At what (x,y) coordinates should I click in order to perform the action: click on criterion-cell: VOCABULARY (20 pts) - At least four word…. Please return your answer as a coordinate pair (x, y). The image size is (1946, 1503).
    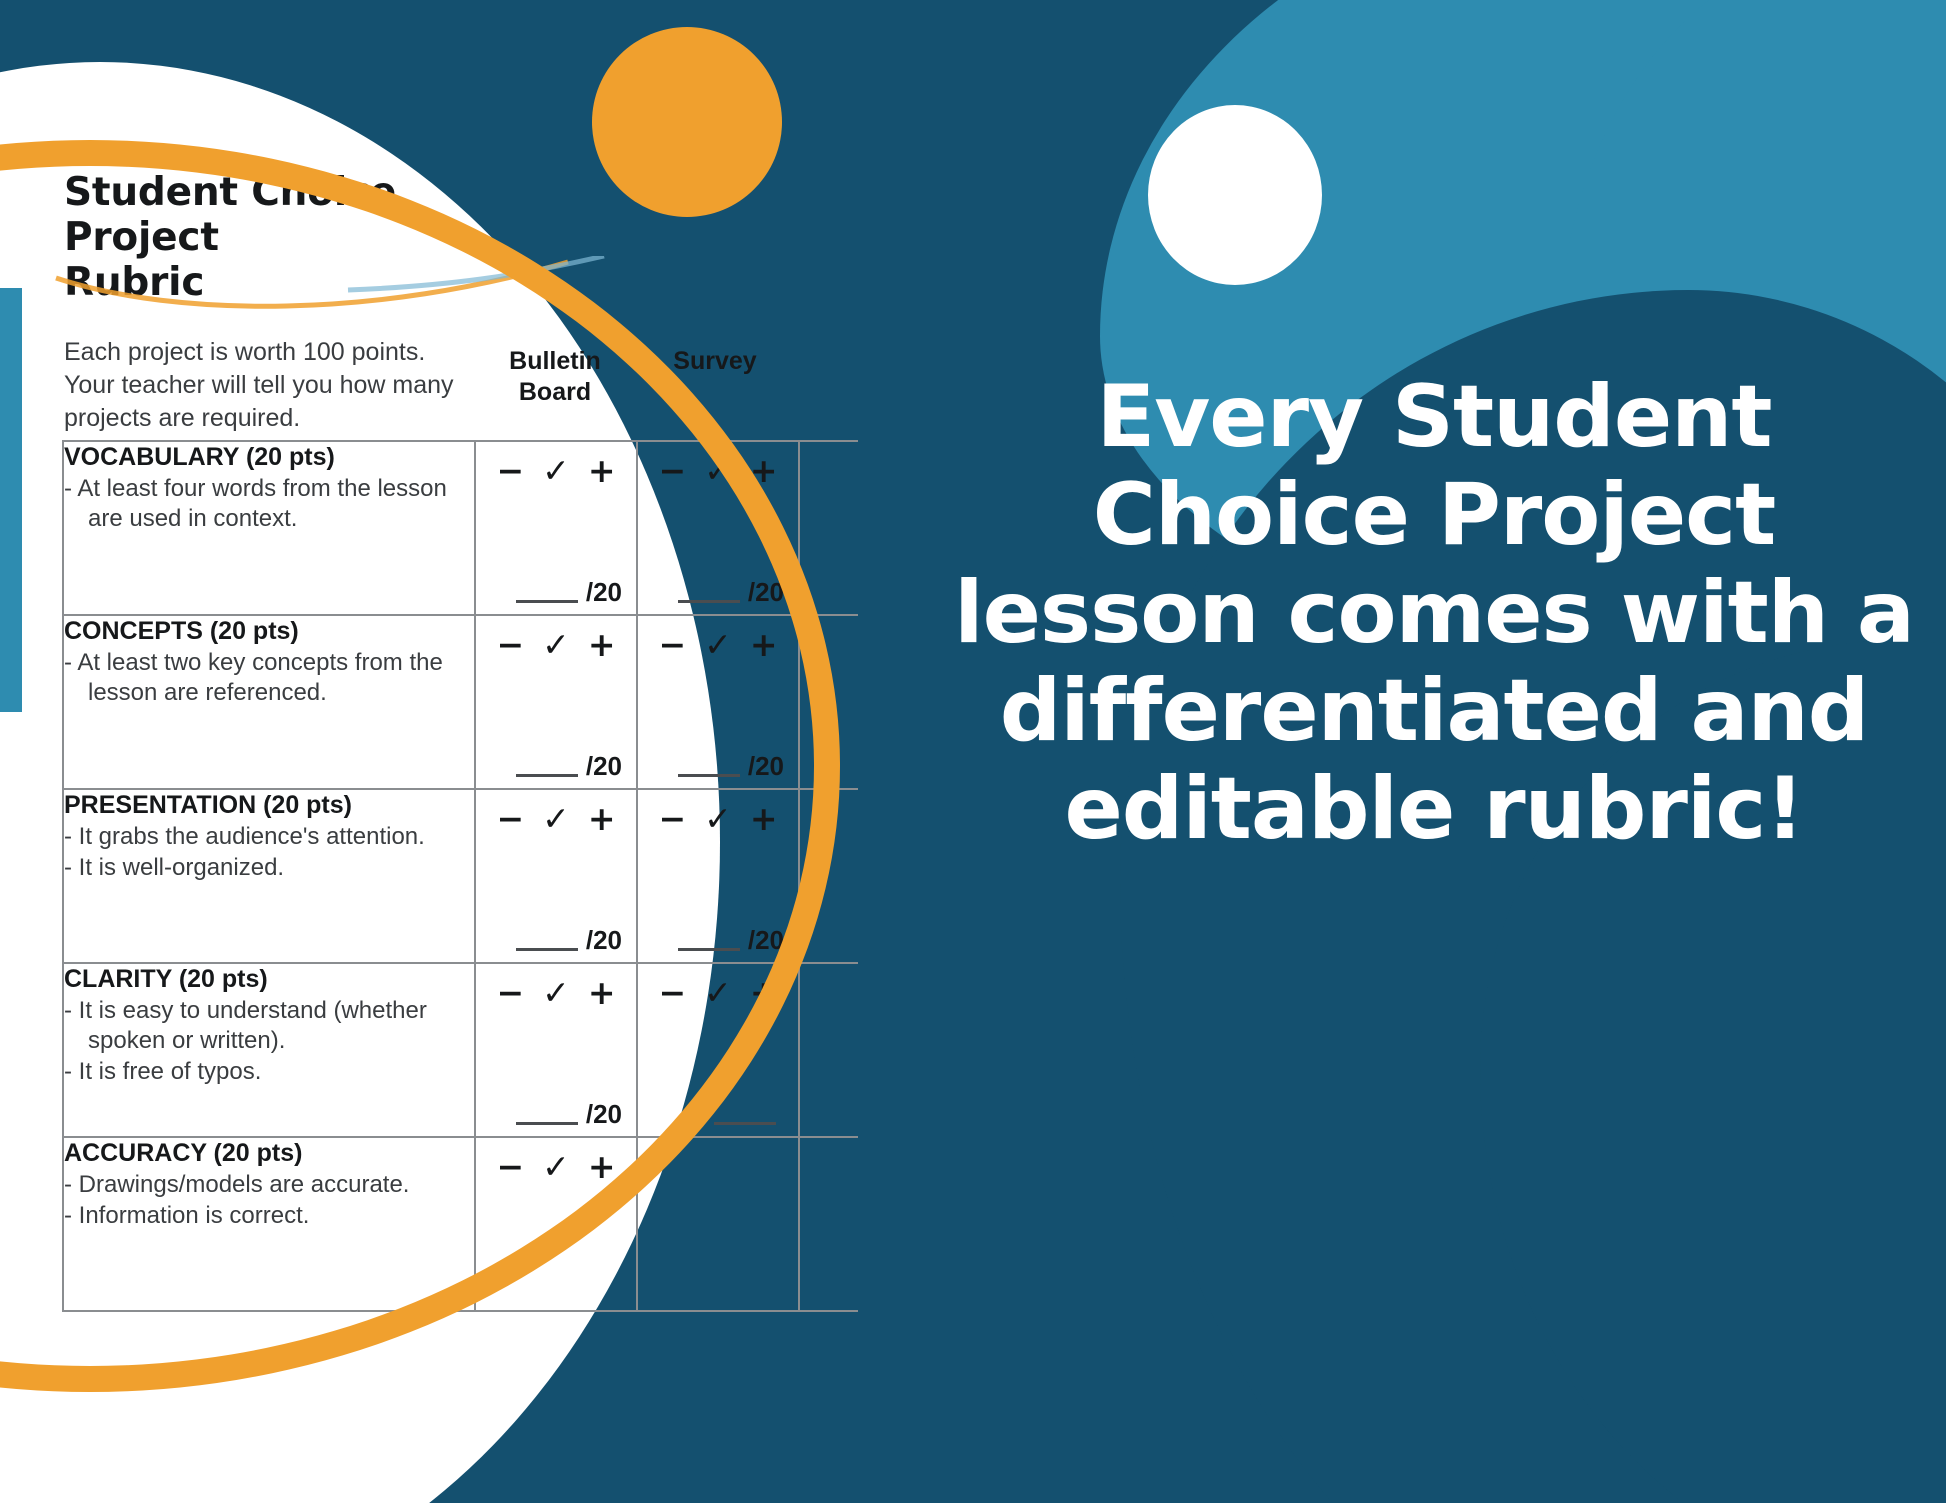
    Looking at the image, I should click on (269, 528).